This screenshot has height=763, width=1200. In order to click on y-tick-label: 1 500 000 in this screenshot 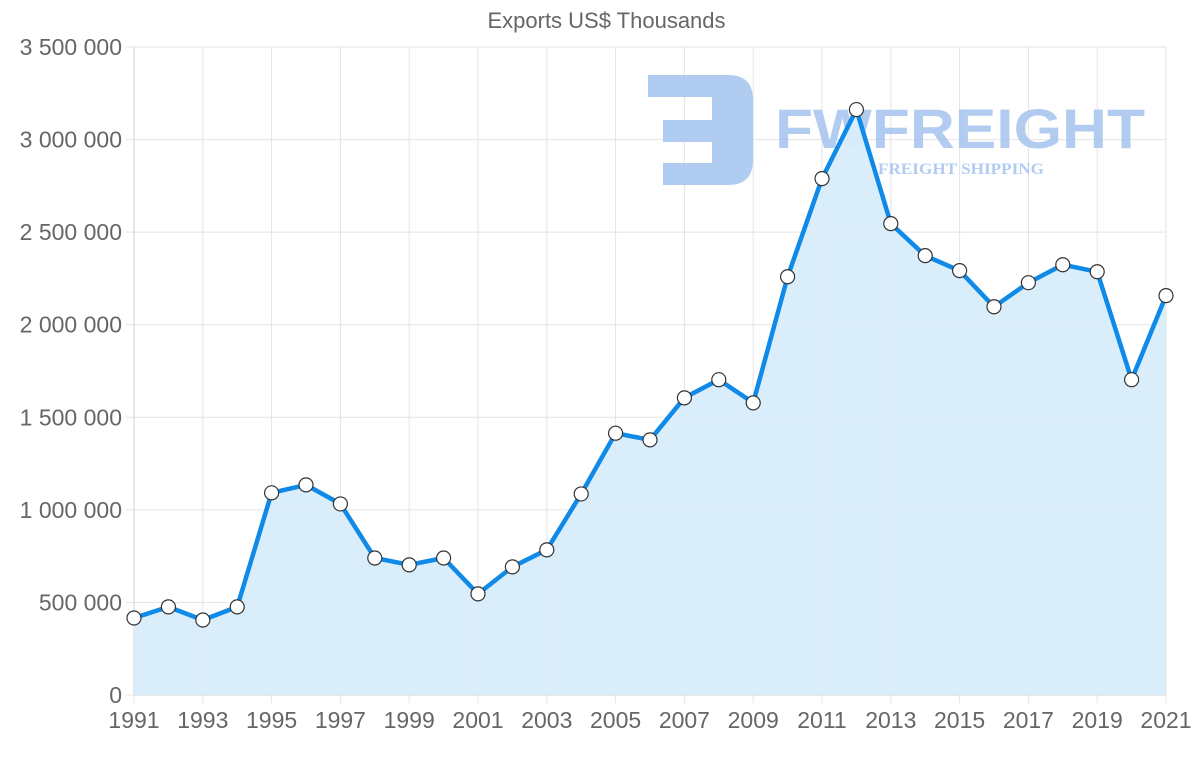, I will do `click(71, 417)`.